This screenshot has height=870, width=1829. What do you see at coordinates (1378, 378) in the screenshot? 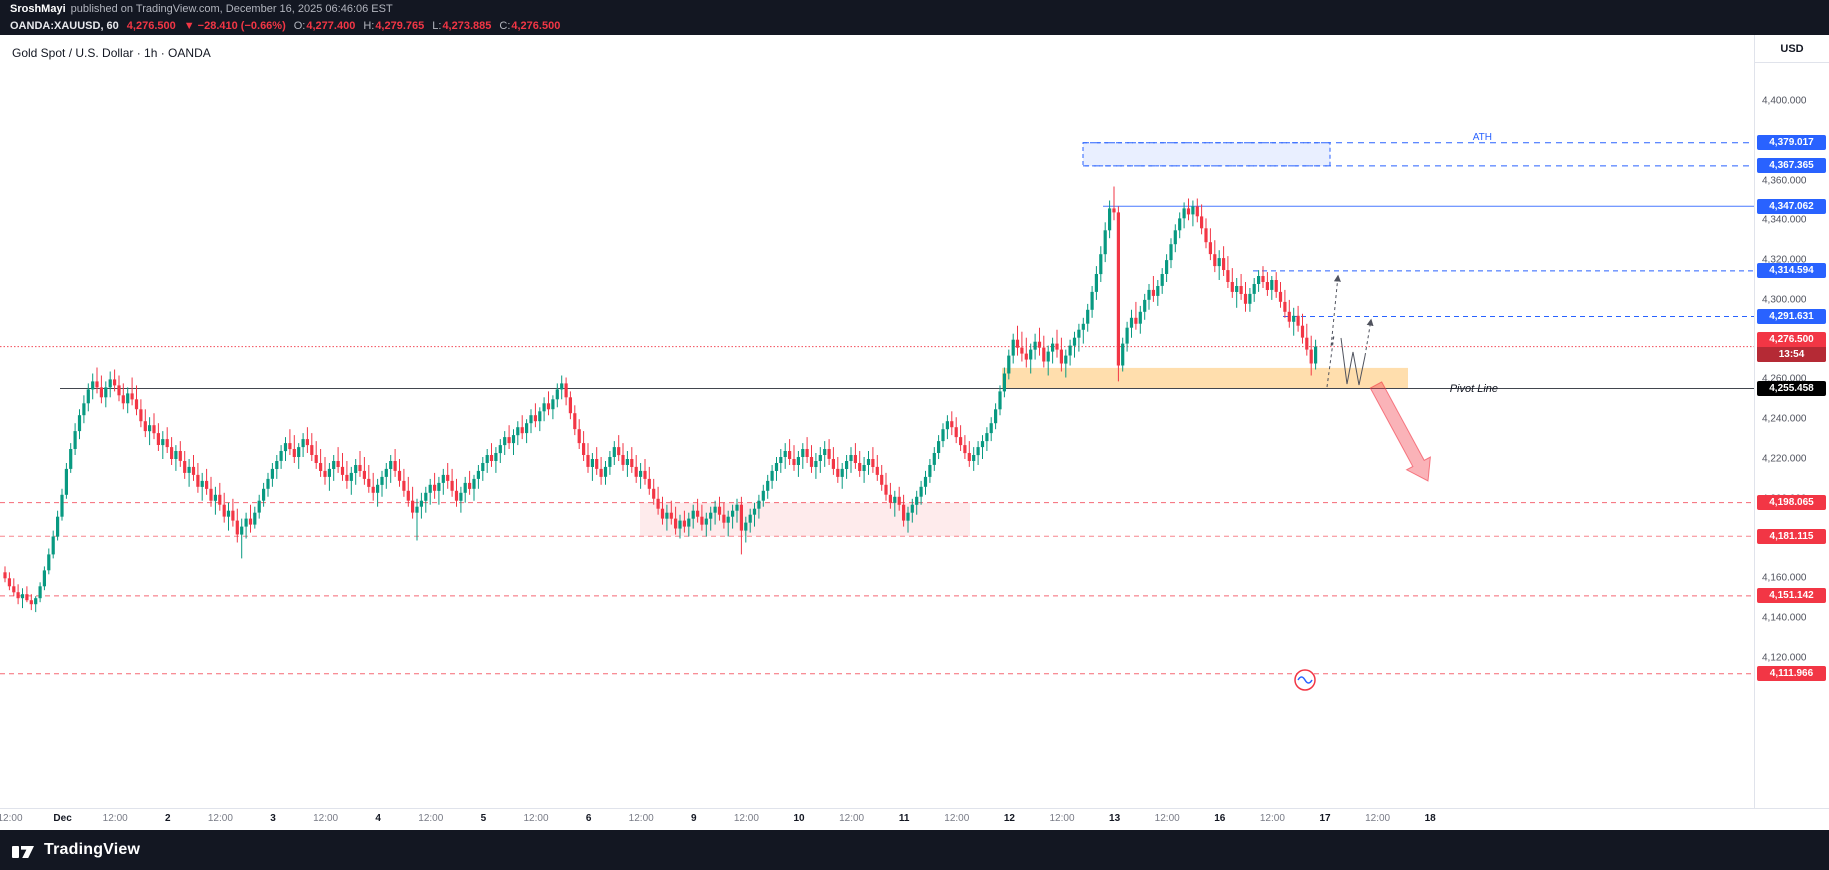
I see `projection-drawings` at bounding box center [1378, 378].